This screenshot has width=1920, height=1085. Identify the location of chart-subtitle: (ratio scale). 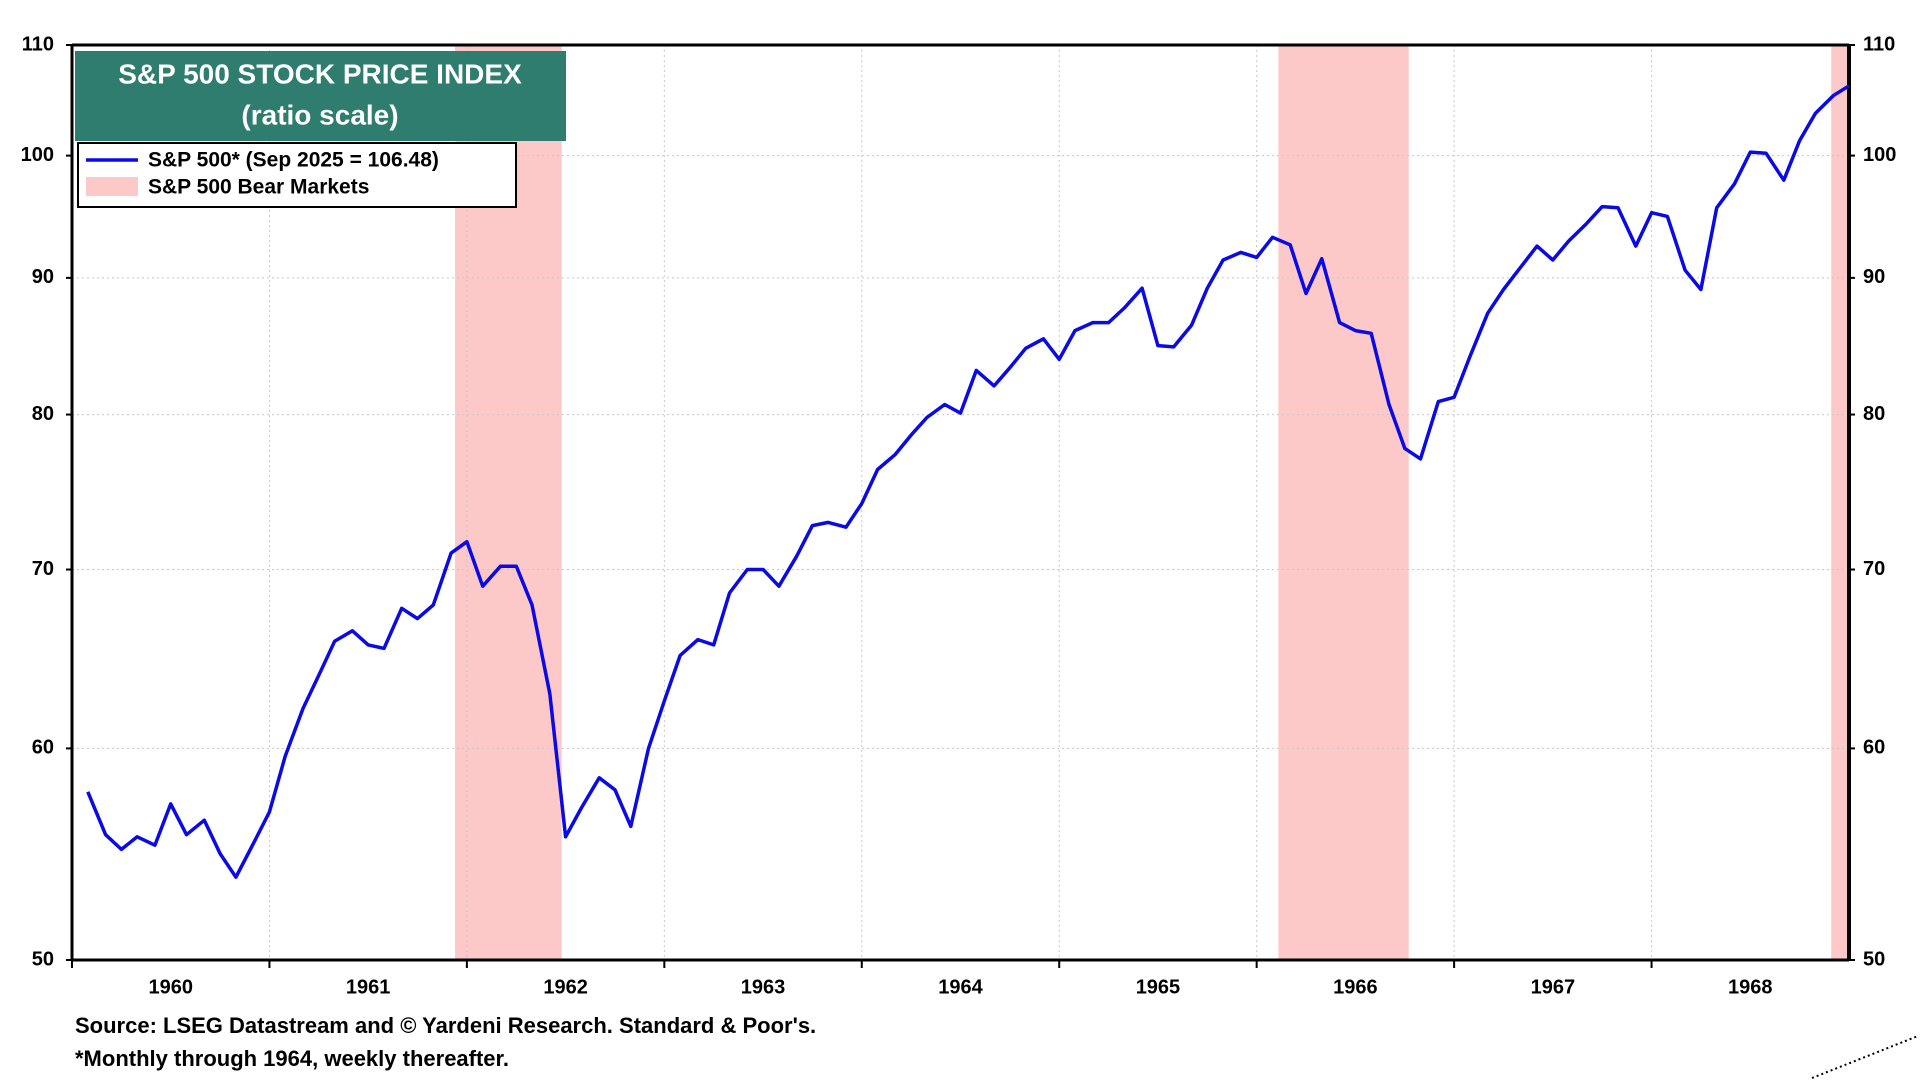
(319, 114).